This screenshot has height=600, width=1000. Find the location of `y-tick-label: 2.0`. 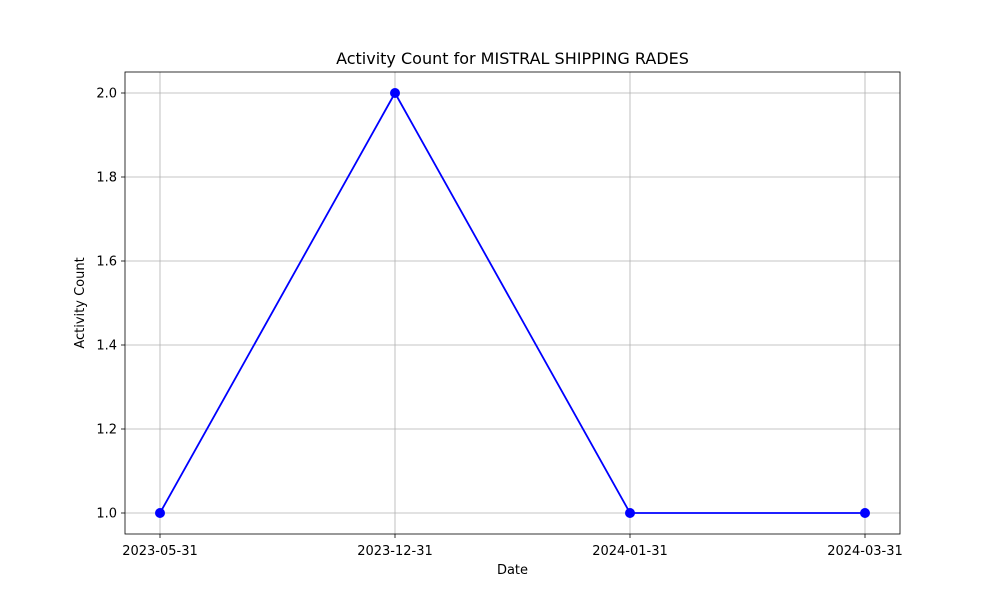

y-tick-label: 2.0 is located at coordinates (106, 94).